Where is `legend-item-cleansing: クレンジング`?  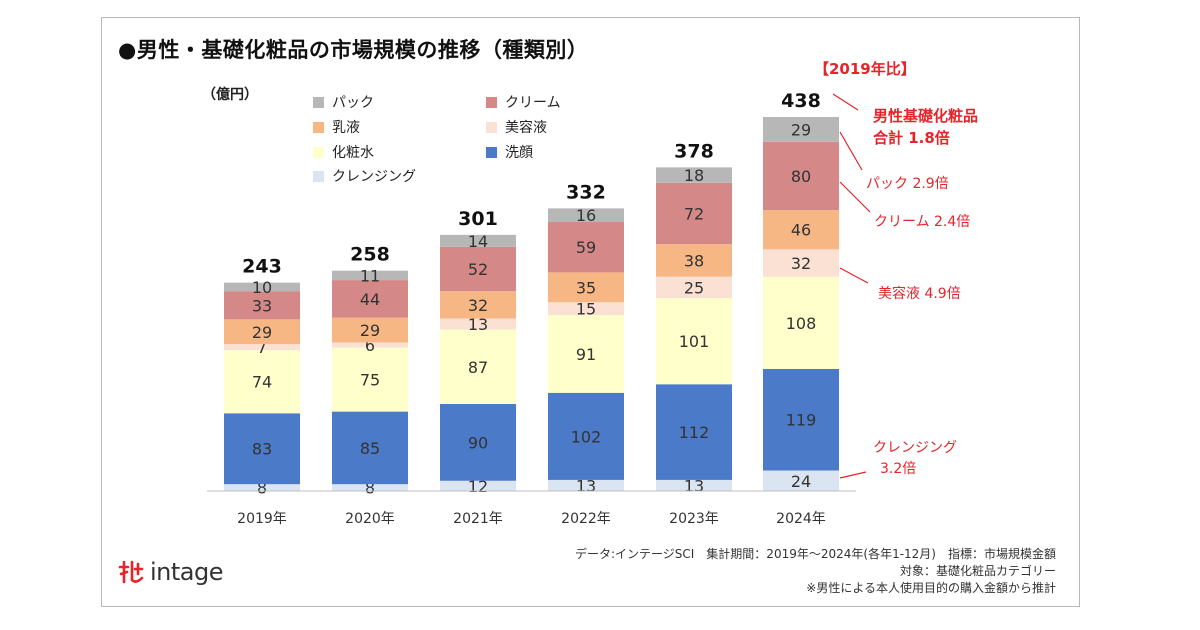 legend-item-cleansing: クレンジング is located at coordinates (364, 176).